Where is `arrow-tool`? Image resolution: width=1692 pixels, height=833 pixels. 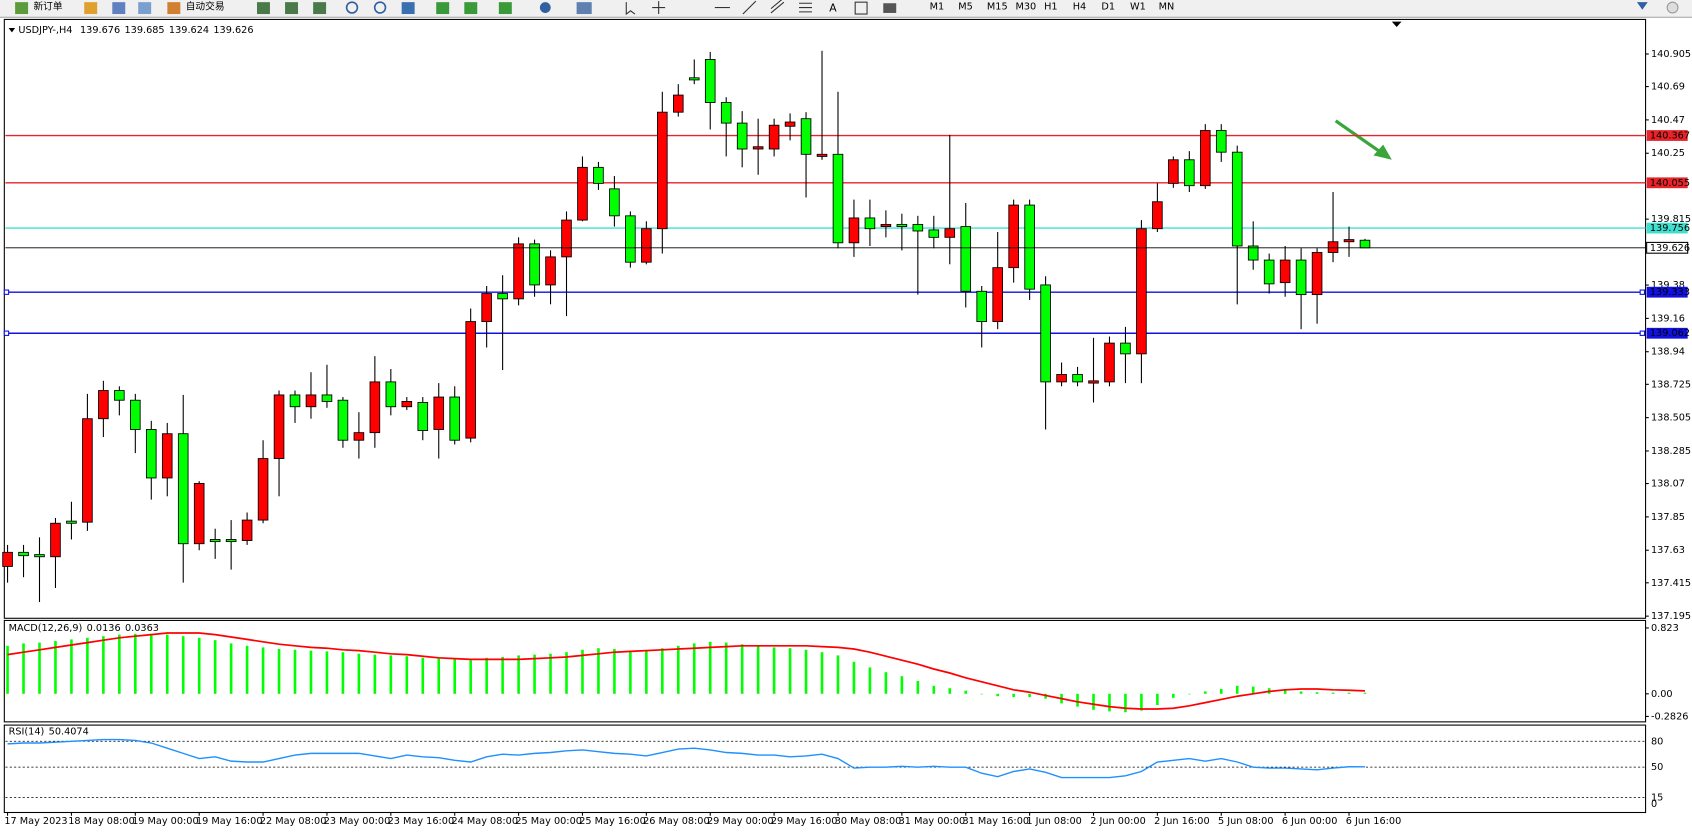 arrow-tool is located at coordinates (890, 8).